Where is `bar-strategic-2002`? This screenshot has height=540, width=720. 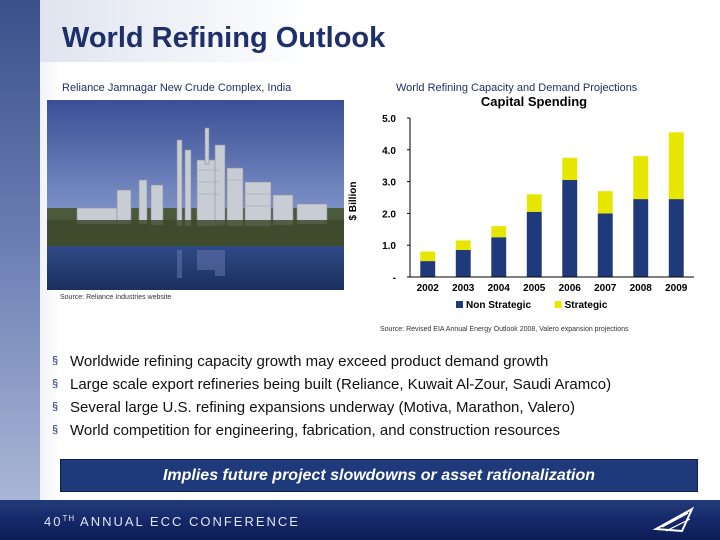
bar-strategic-2002 is located at coordinates (428, 256).